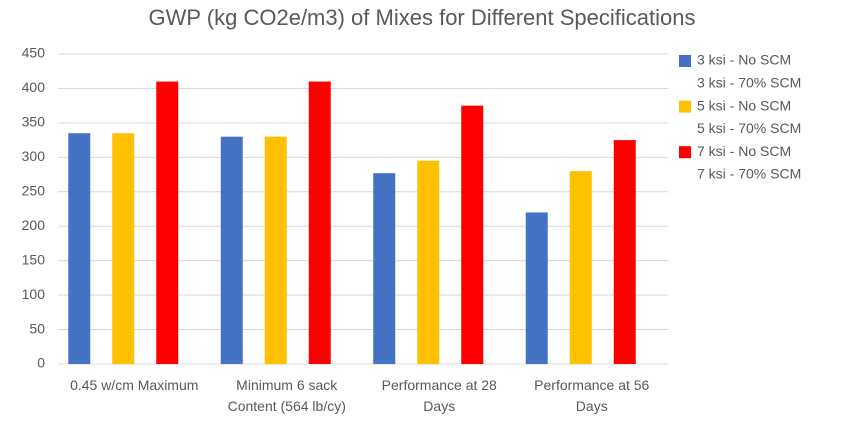 The width and height of the screenshot is (848, 432). Describe the element at coordinates (34, 53) in the screenshot. I see `y-tick-label: 450` at that location.